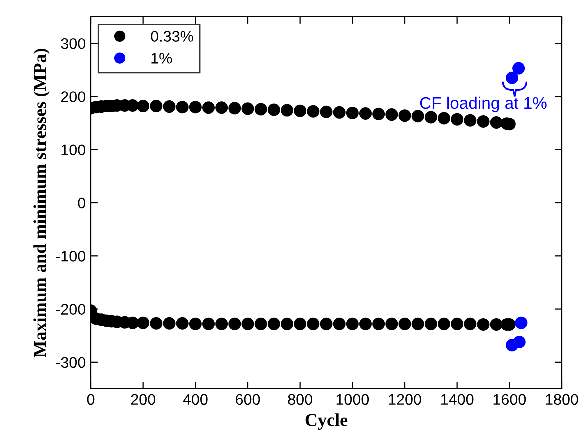 This screenshot has height=447, width=587. Describe the element at coordinates (71, 362) in the screenshot. I see `y-tick-label: -300` at that location.